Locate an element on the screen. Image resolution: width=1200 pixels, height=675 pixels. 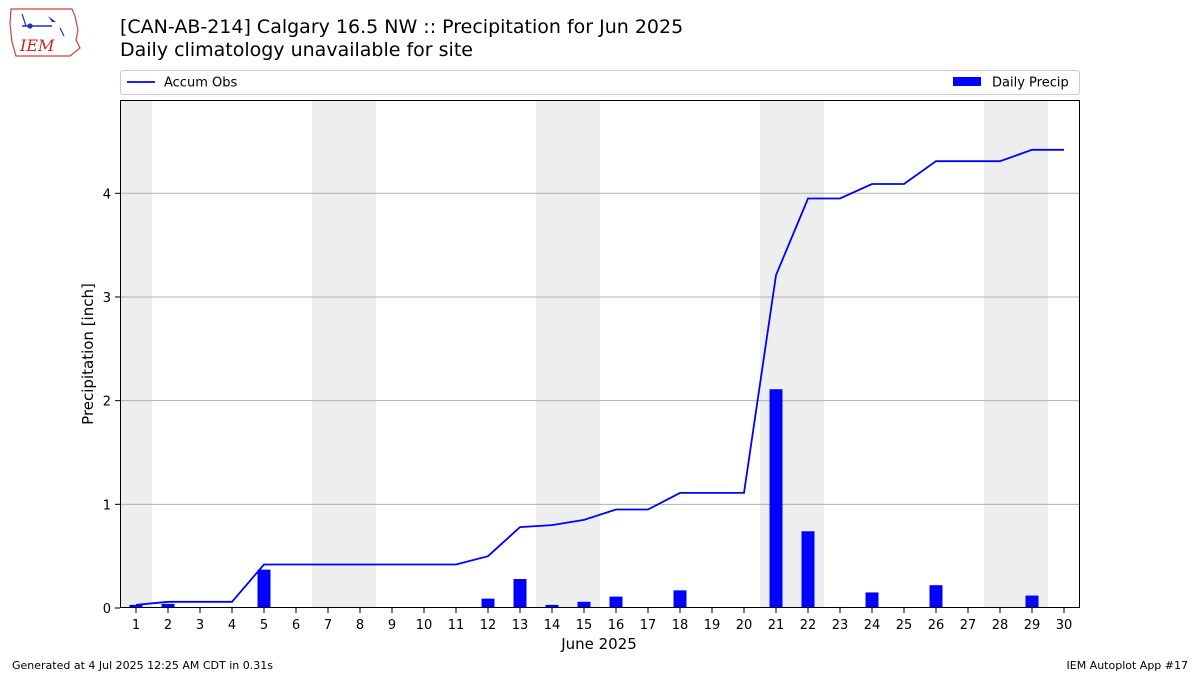
x-tick-label: 27 is located at coordinates (968, 625).